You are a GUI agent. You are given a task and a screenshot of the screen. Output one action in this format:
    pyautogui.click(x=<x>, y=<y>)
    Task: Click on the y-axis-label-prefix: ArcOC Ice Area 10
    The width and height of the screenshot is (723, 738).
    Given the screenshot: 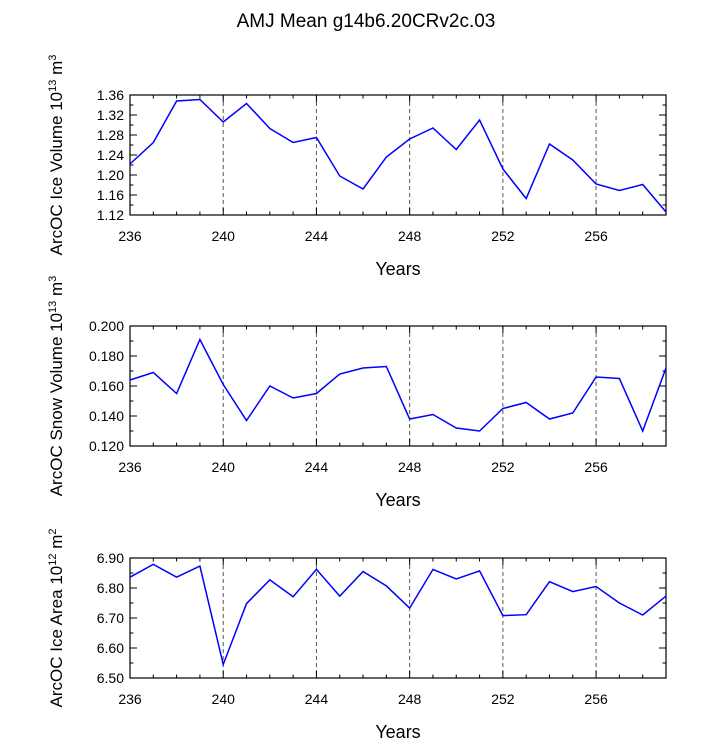 What is the action you would take?
    pyautogui.click(x=56, y=637)
    